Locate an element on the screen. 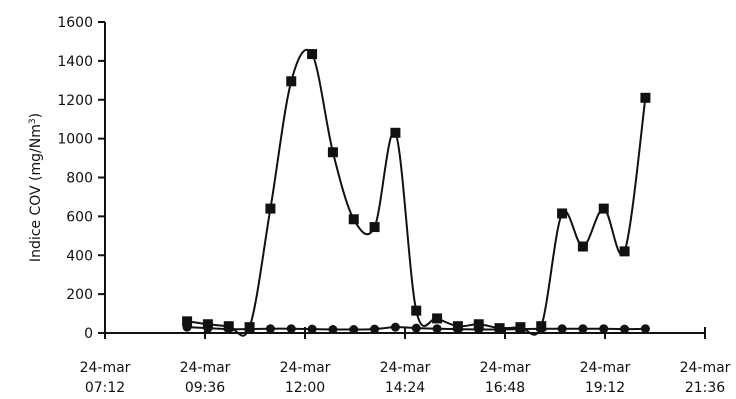 This screenshot has height=399, width=736. y-axis-title: Indice COV (mg/Nm3) is located at coordinates (36, 187).